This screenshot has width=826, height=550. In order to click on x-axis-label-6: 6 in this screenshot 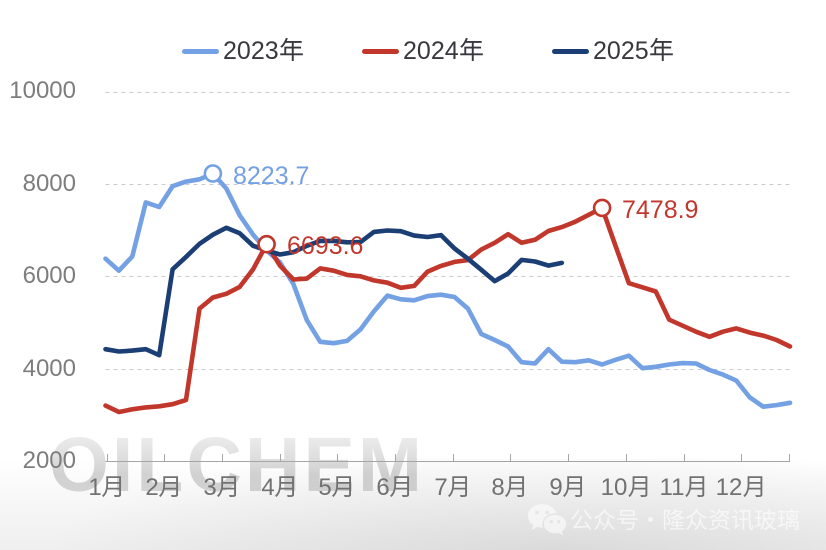, I will do `click(394, 487)`.